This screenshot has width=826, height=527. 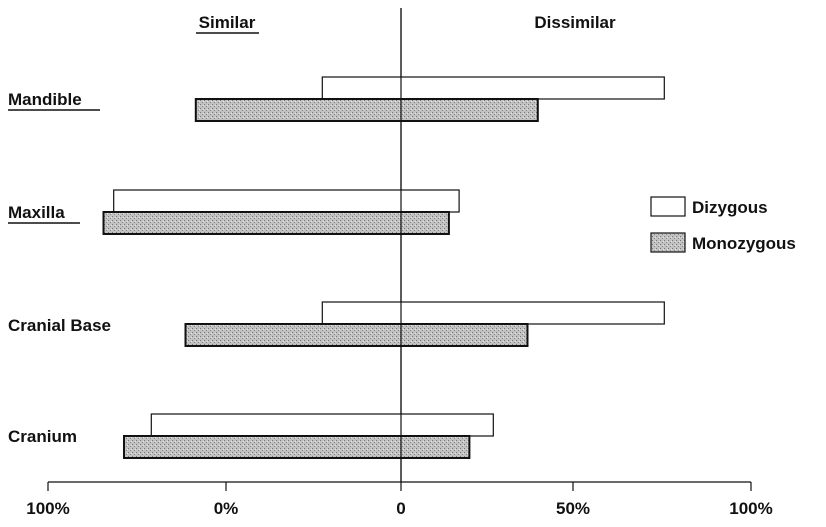 What do you see at coordinates (575, 22) in the screenshot?
I see `dissimilar-header: Dissimilar` at bounding box center [575, 22].